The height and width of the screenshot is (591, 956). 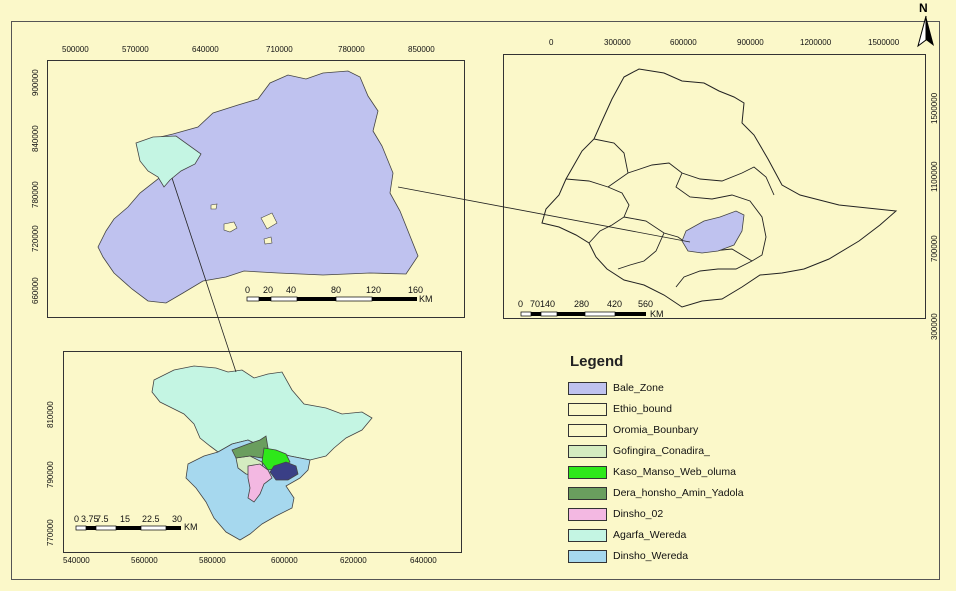 I want to click on legend-label: Gofingira_Conadira_, so click(x=661, y=451).